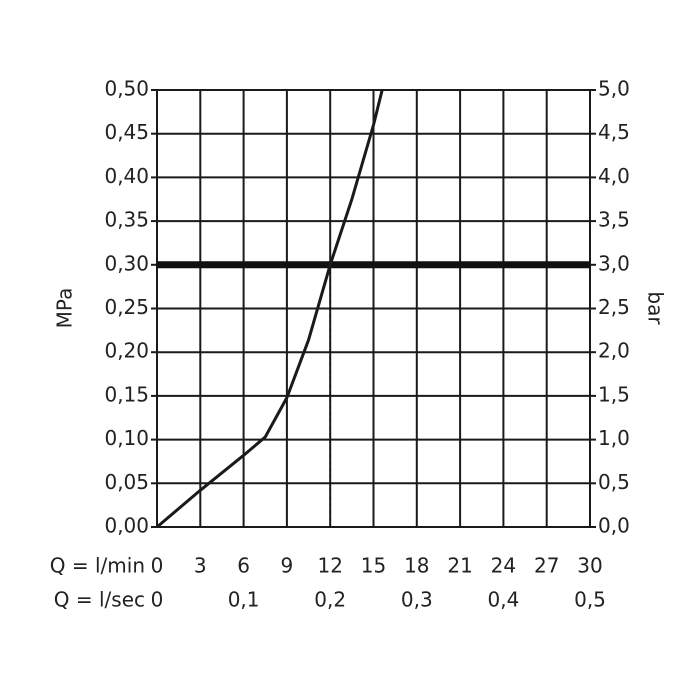 Image resolution: width=700 pixels, height=700 pixels. Describe the element at coordinates (614, 394) in the screenshot. I see `y2-tick-label: 1,5` at that location.